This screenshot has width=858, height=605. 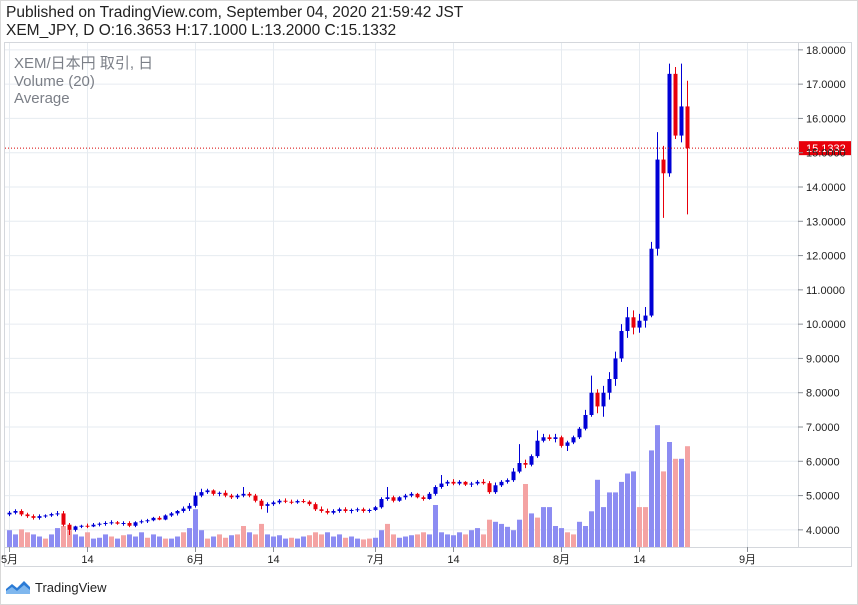 I want to click on x-tick-label: 7月, so click(x=375, y=560).